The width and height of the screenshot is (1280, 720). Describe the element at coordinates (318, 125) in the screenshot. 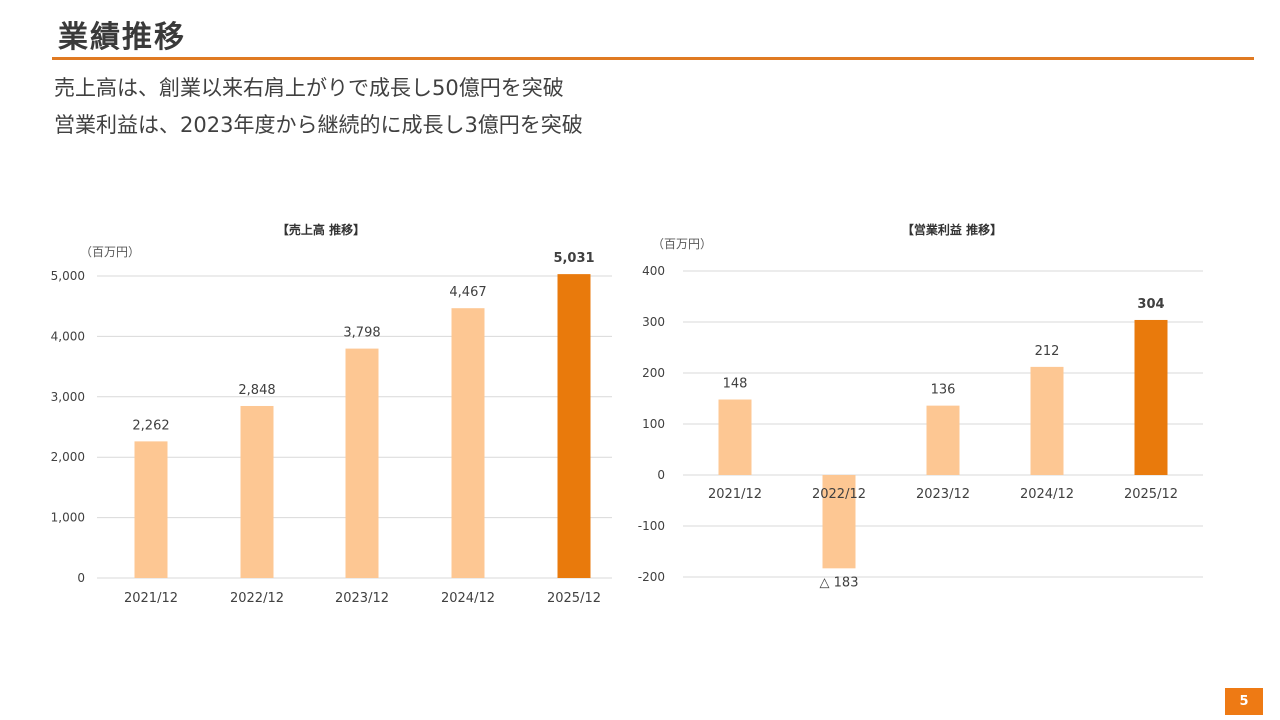

I see `summary-line-profit: 営業利益は、2023年度から継続的に成長し3億円を突破` at that location.